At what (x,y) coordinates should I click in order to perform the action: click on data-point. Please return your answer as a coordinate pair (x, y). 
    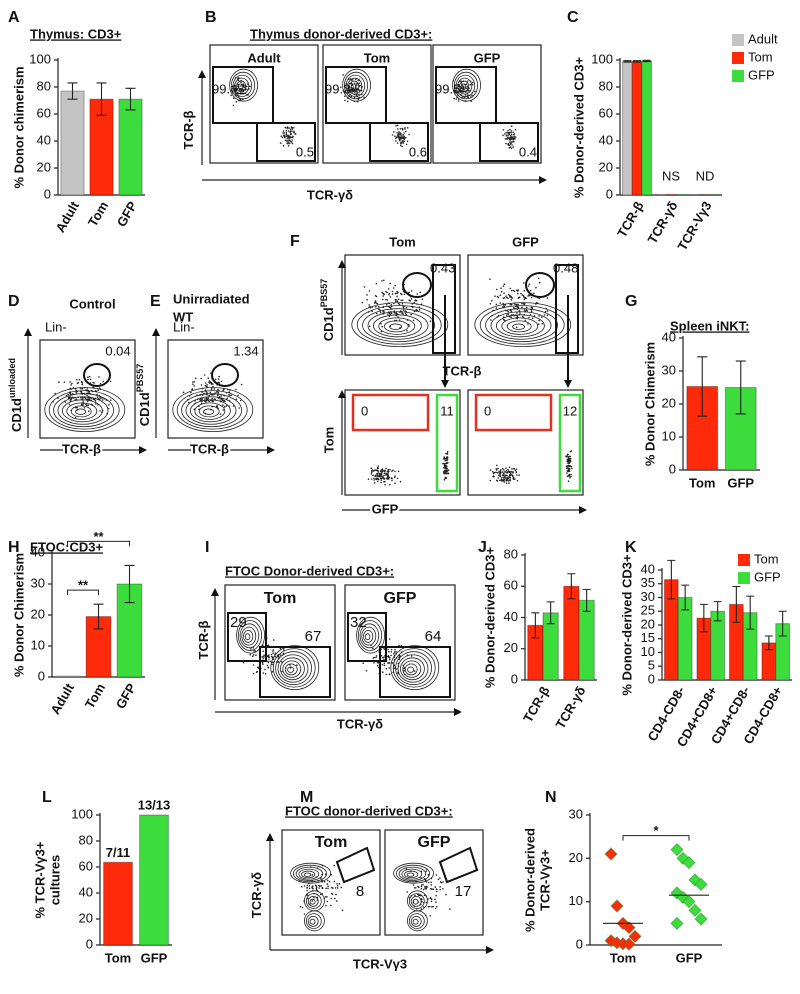
    Looking at the image, I should click on (701, 919).